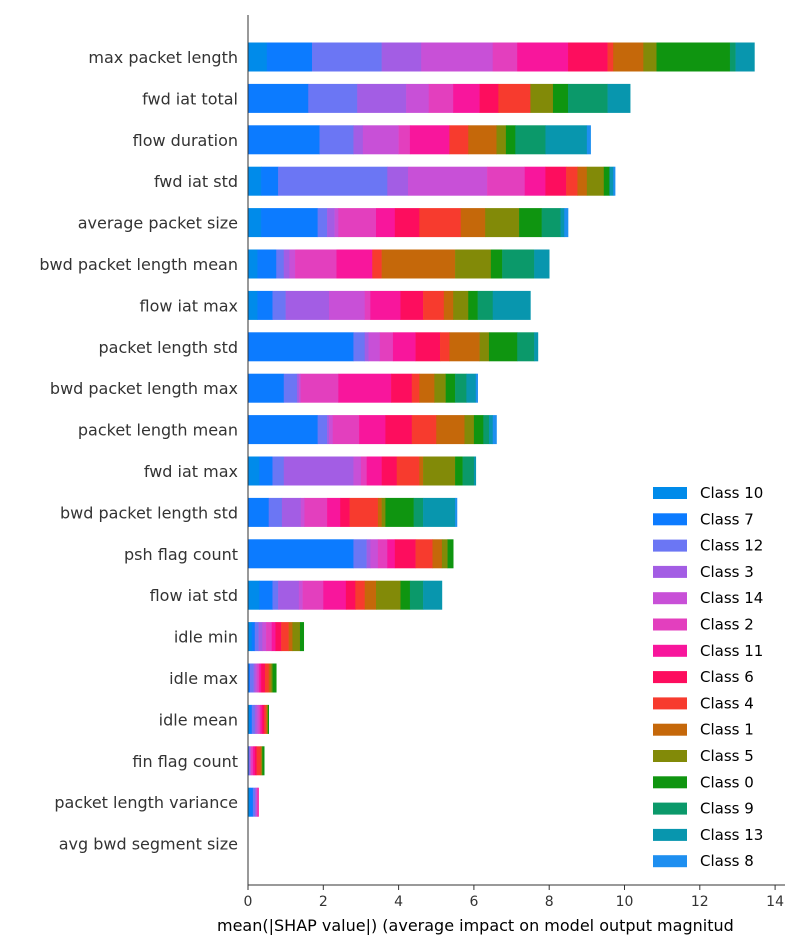 Image resolution: width=800 pixels, height=950 pixels. What do you see at coordinates (185, 140) in the screenshot?
I see `feature-label: flow duration` at bounding box center [185, 140].